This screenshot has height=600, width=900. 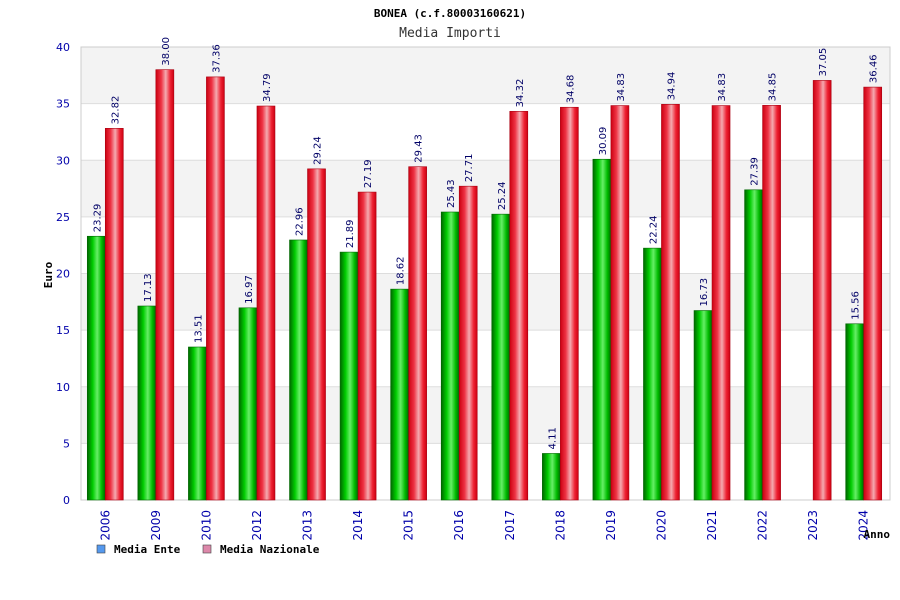 I want to click on y-tick-label: 20, so click(x=63, y=274).